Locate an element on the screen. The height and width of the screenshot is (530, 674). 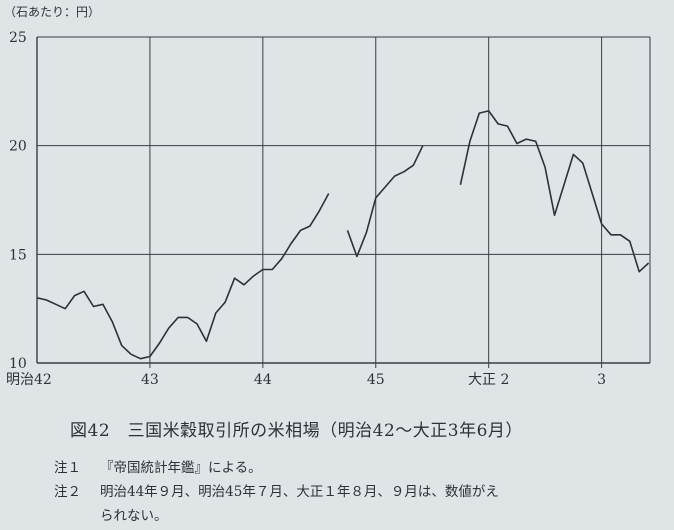
y-tick-label: 20 is located at coordinates (18, 147).